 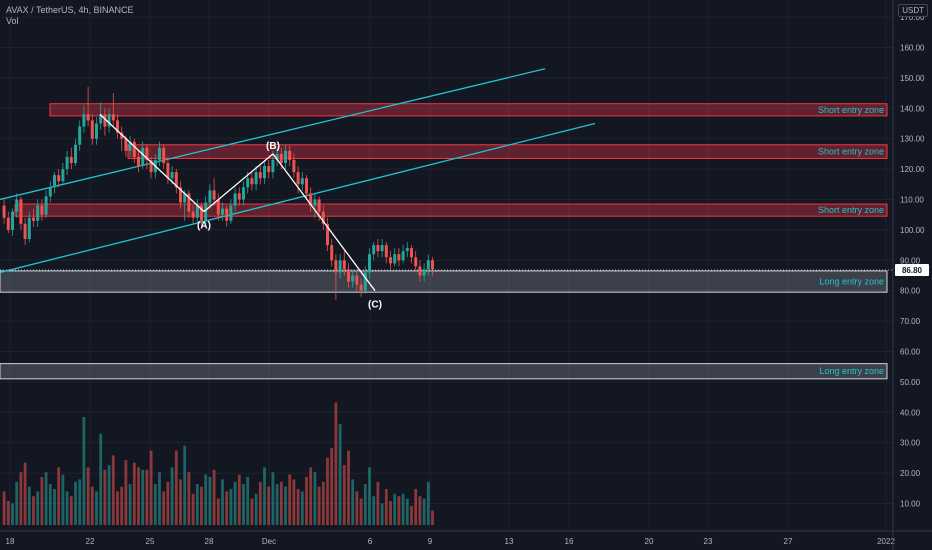 What do you see at coordinates (910, 260) in the screenshot?
I see `y-tick-label: 90.00` at bounding box center [910, 260].